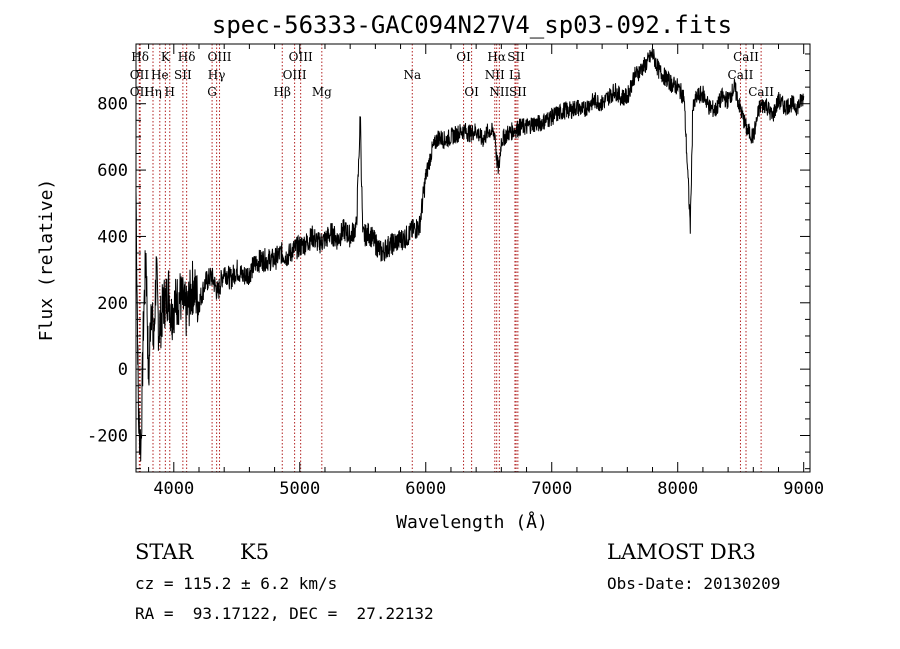 Image resolution: width=900 pixels, height=649 pixels. What do you see at coordinates (425, 489) in the screenshot?
I see `x-tick-label: 6000` at bounding box center [425, 489].